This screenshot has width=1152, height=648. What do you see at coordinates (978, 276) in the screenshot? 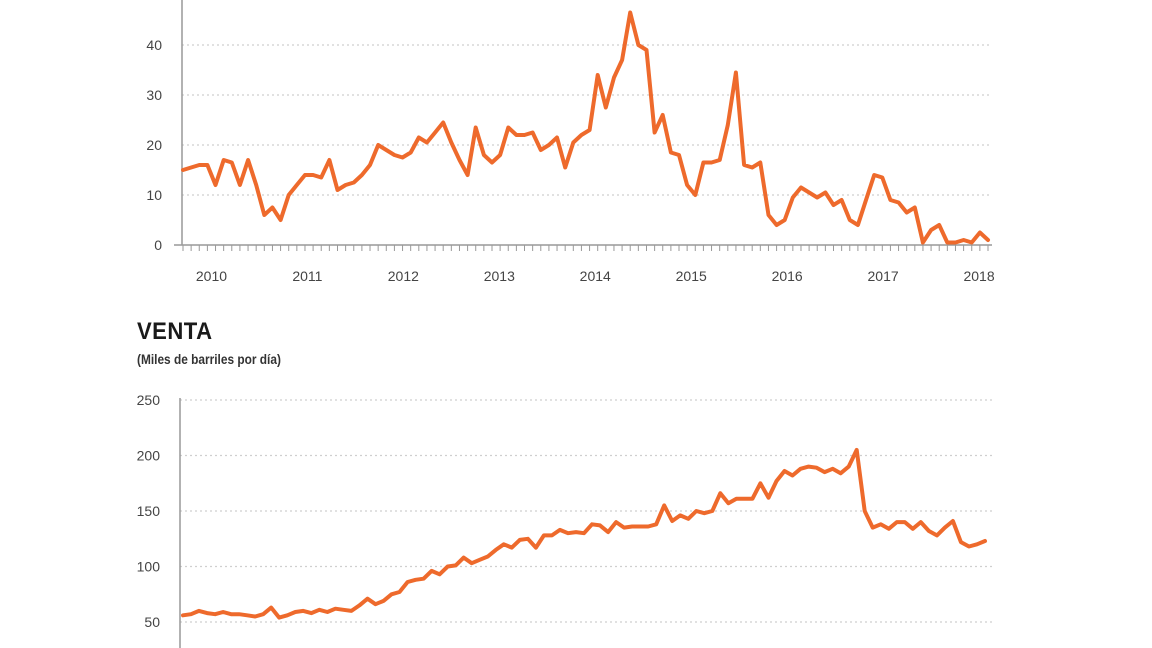
I see `x-tick-label: 2018` at bounding box center [978, 276].